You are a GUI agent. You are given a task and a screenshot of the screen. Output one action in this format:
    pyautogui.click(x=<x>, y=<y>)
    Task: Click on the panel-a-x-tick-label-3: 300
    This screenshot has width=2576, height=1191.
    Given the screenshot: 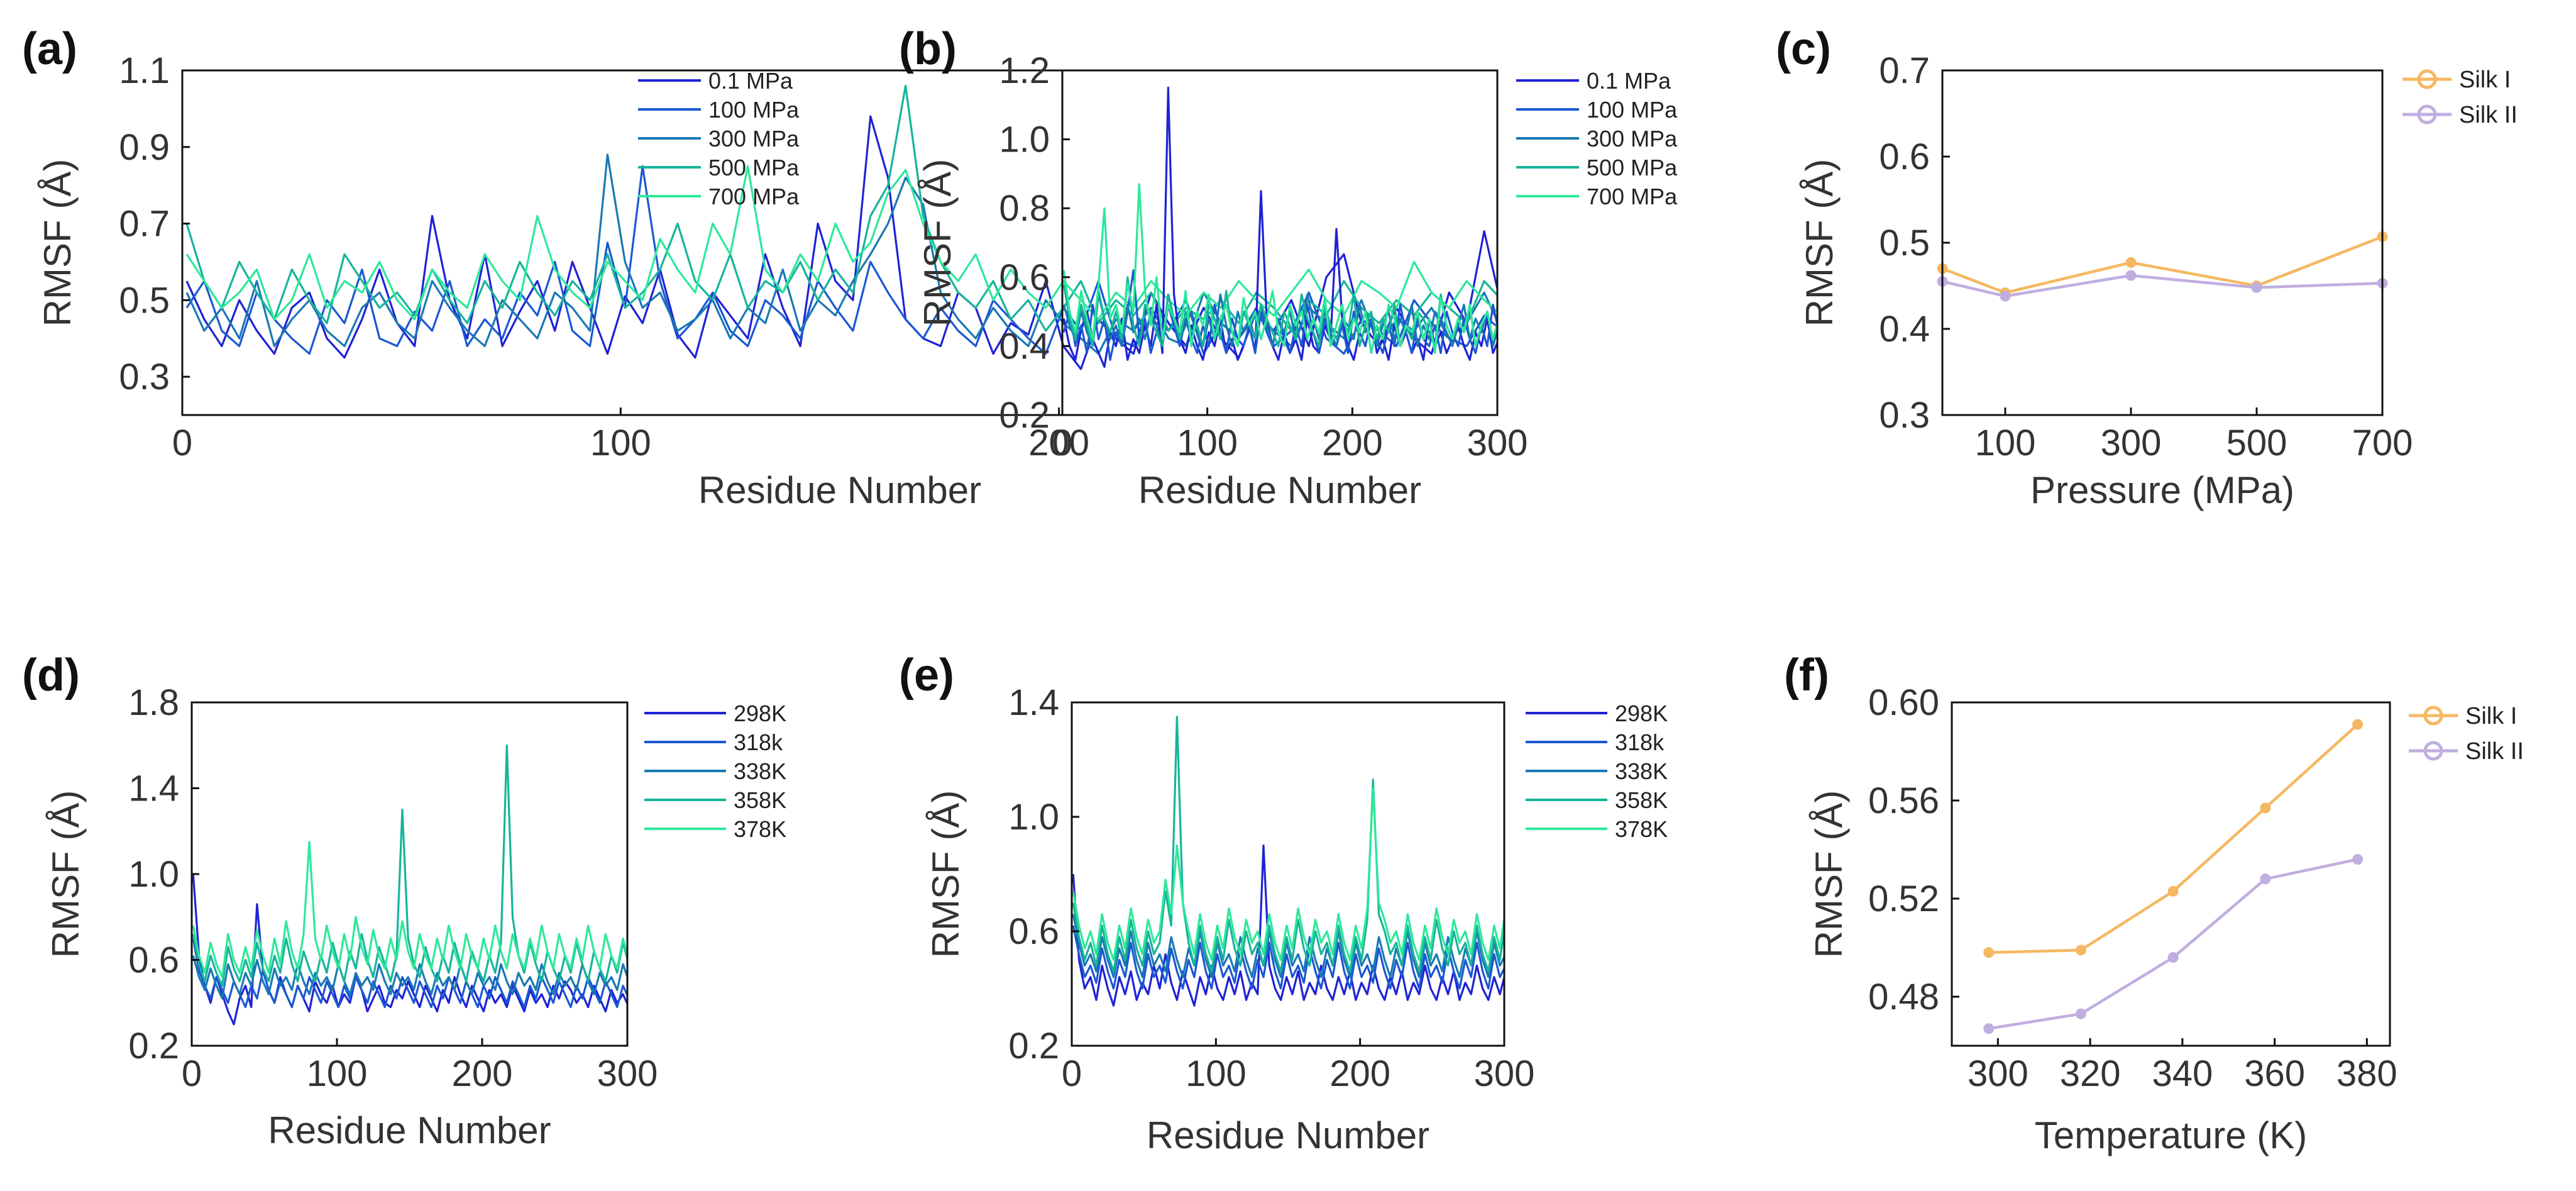 What is the action you would take?
    pyautogui.click(x=1497, y=443)
    